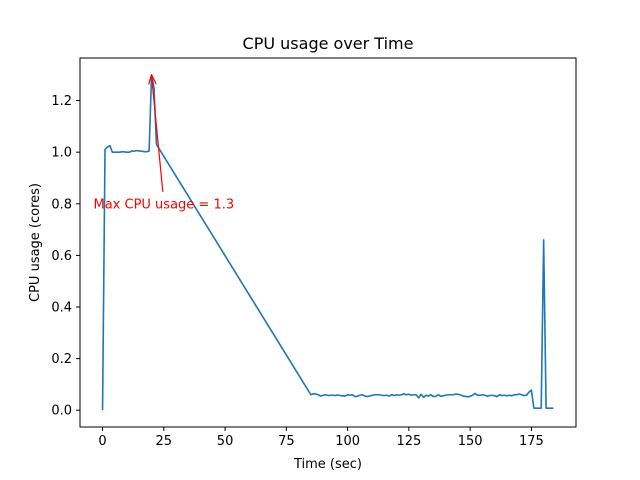 The width and height of the screenshot is (640, 480). Describe the element at coordinates (158, 134) in the screenshot. I see `annotation-arrow` at that location.